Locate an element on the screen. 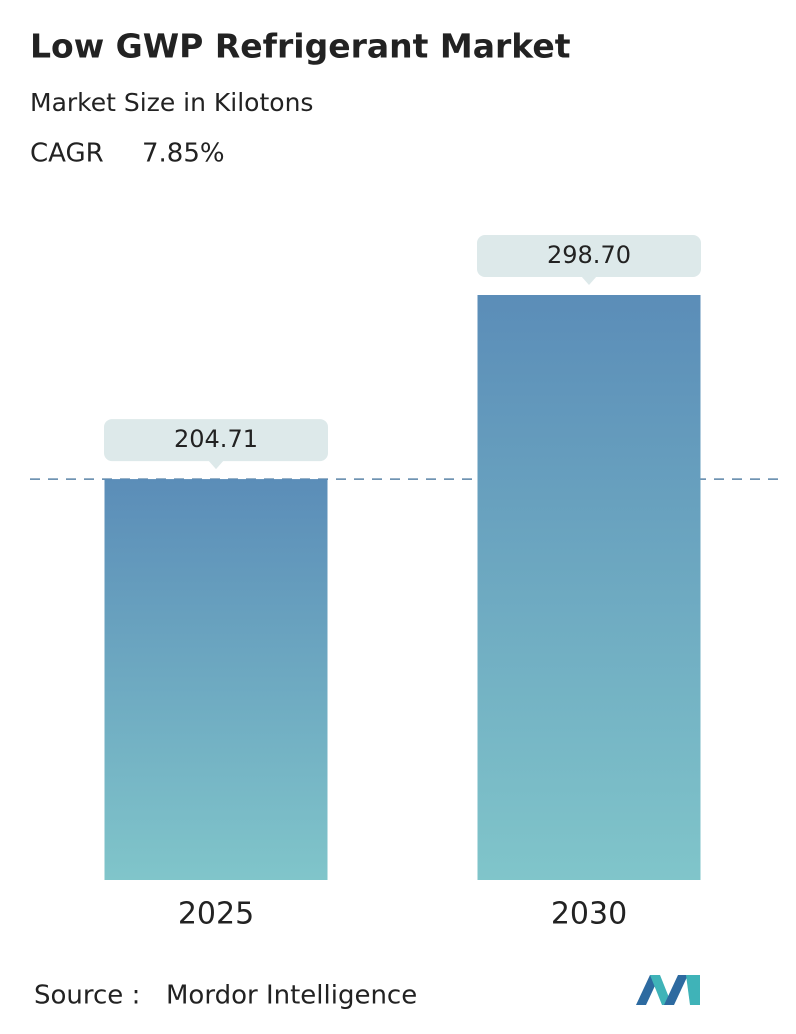  cagr-value: 7.85% is located at coordinates (183, 154).